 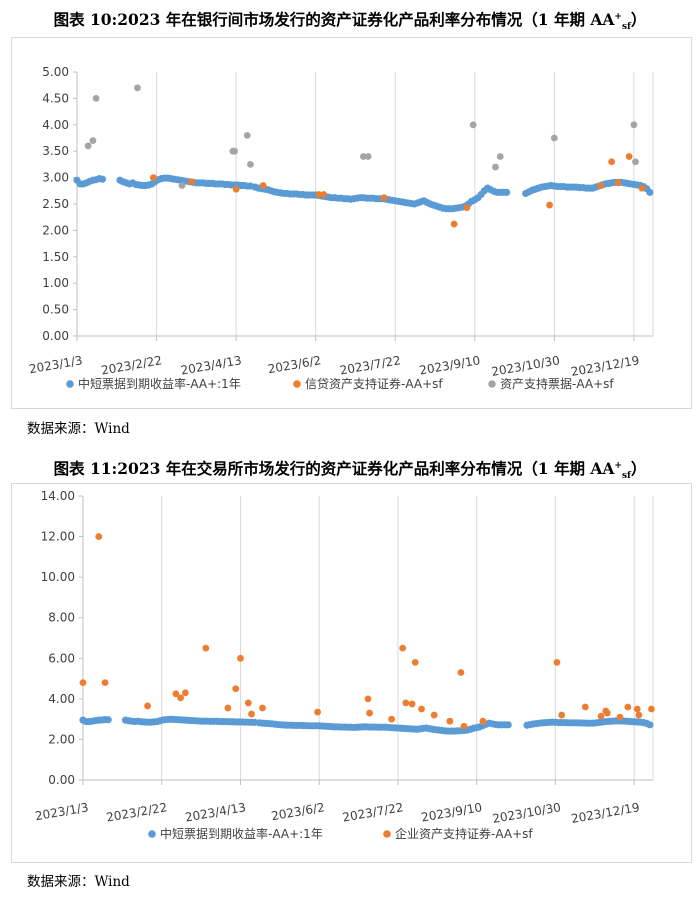 What do you see at coordinates (62, 811) in the screenshot?
I see `x-tick-label: 2023/1/3` at bounding box center [62, 811].